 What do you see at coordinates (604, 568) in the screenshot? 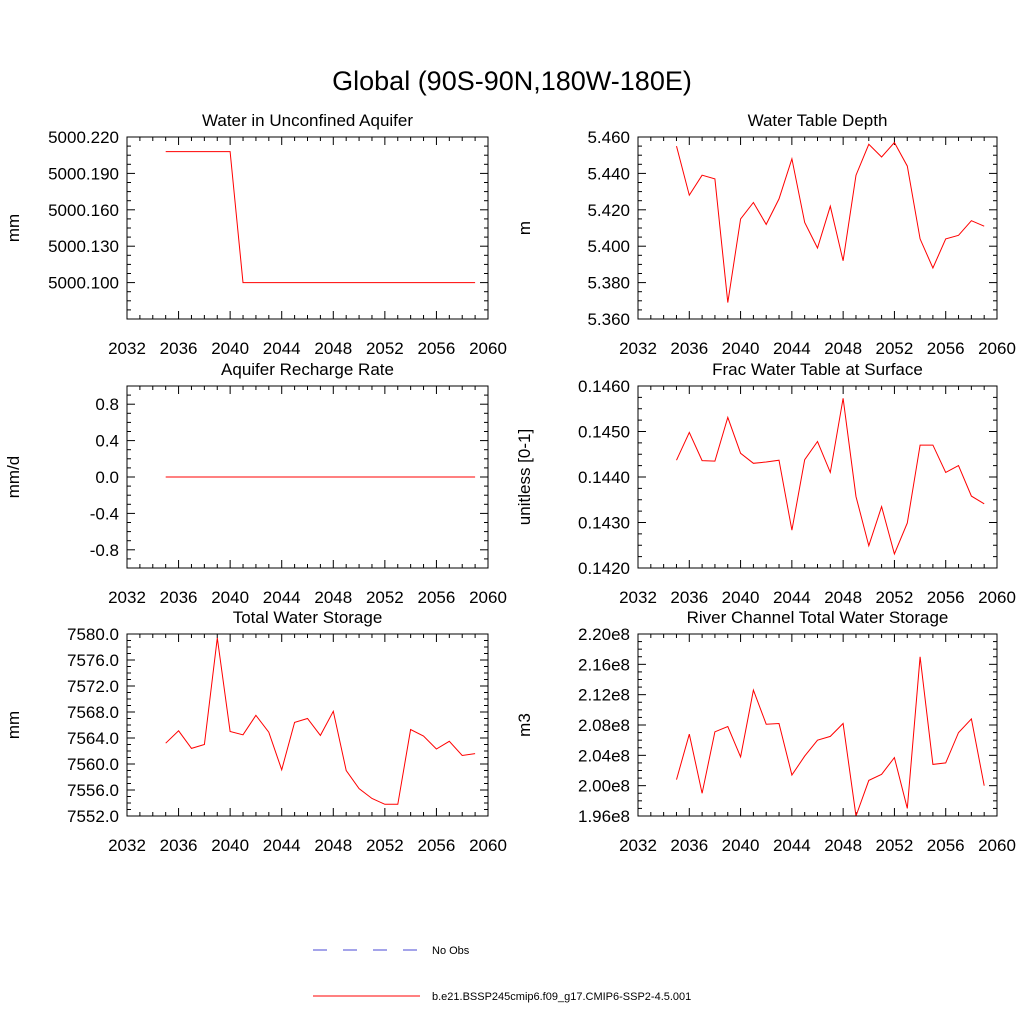
I see `y-tick-label: 0.1420` at bounding box center [604, 568].